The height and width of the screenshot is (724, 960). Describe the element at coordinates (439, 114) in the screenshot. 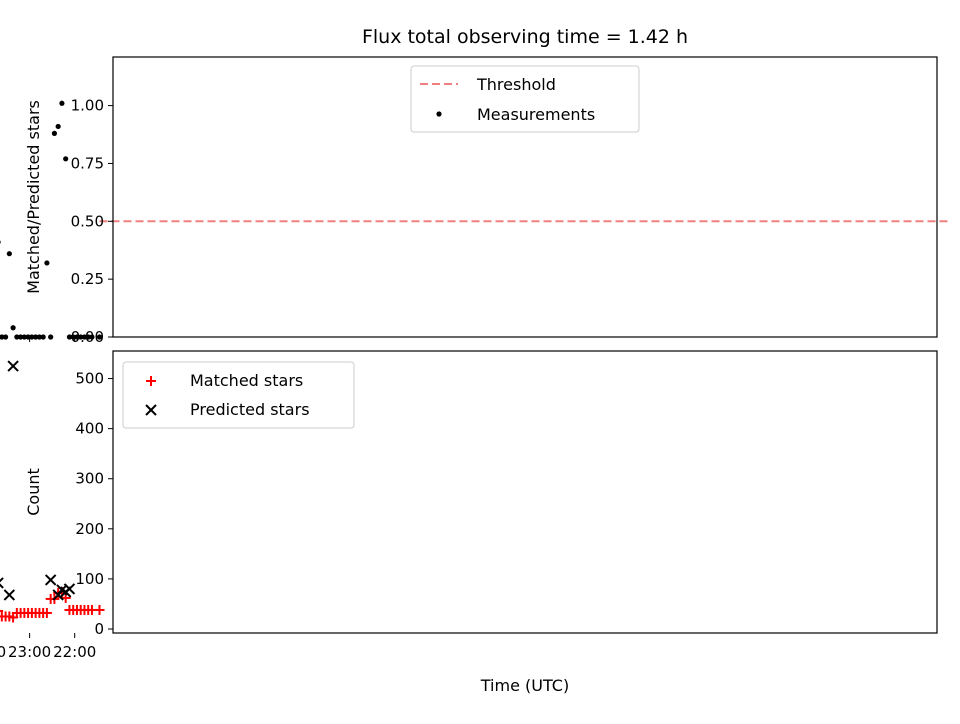

I see `legend-swatch-measurements` at that location.